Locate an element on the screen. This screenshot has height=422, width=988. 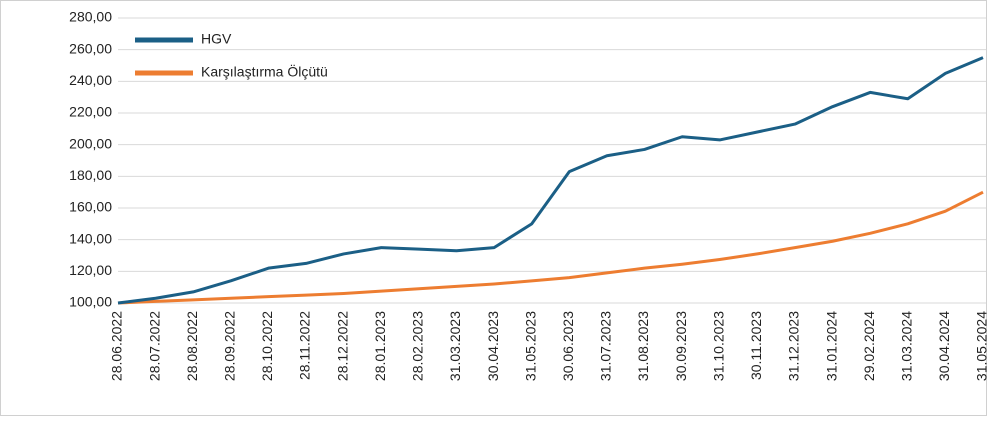
x-tick-label: 31.03.2023 is located at coordinates (455, 346).